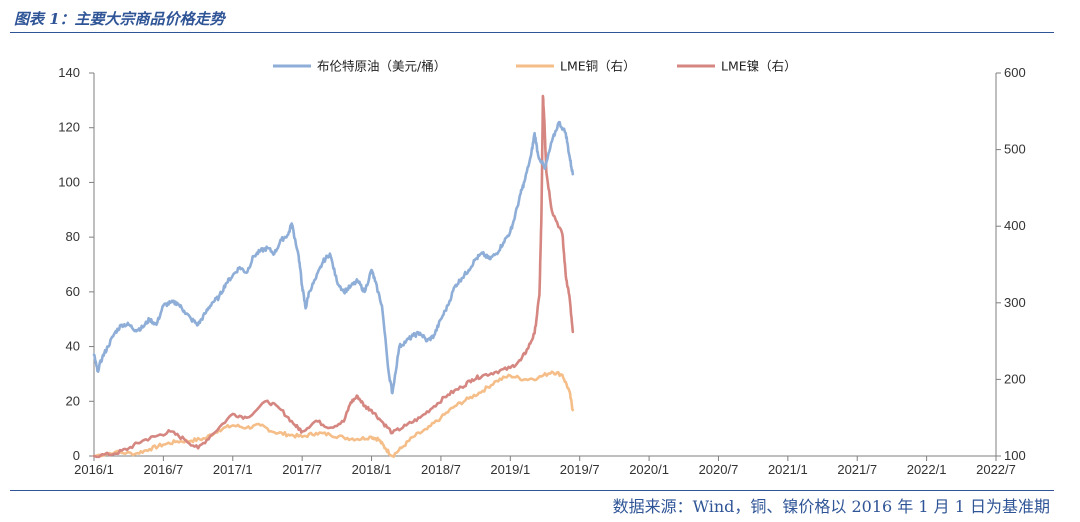 This screenshot has width=1080, height=522. What do you see at coordinates (69, 127) in the screenshot?
I see `y-left-tick-label: 120` at bounding box center [69, 127].